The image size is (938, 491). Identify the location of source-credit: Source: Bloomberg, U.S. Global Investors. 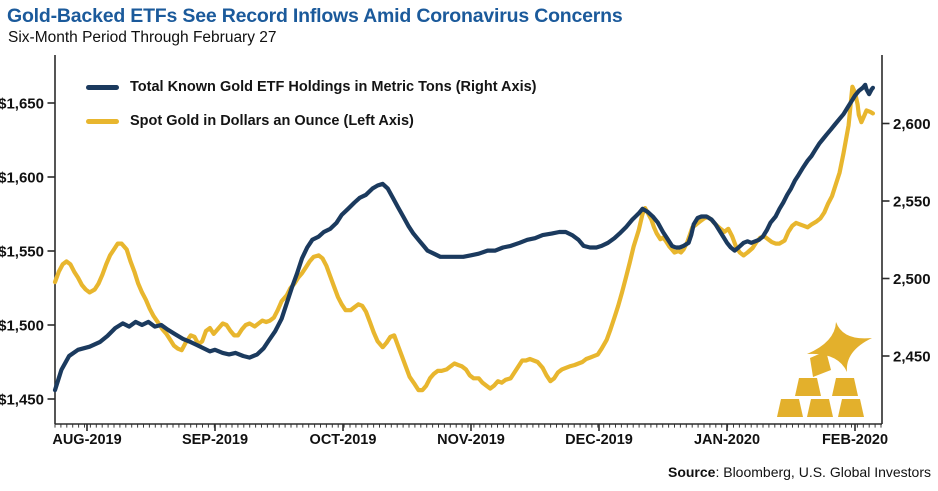
(799, 472).